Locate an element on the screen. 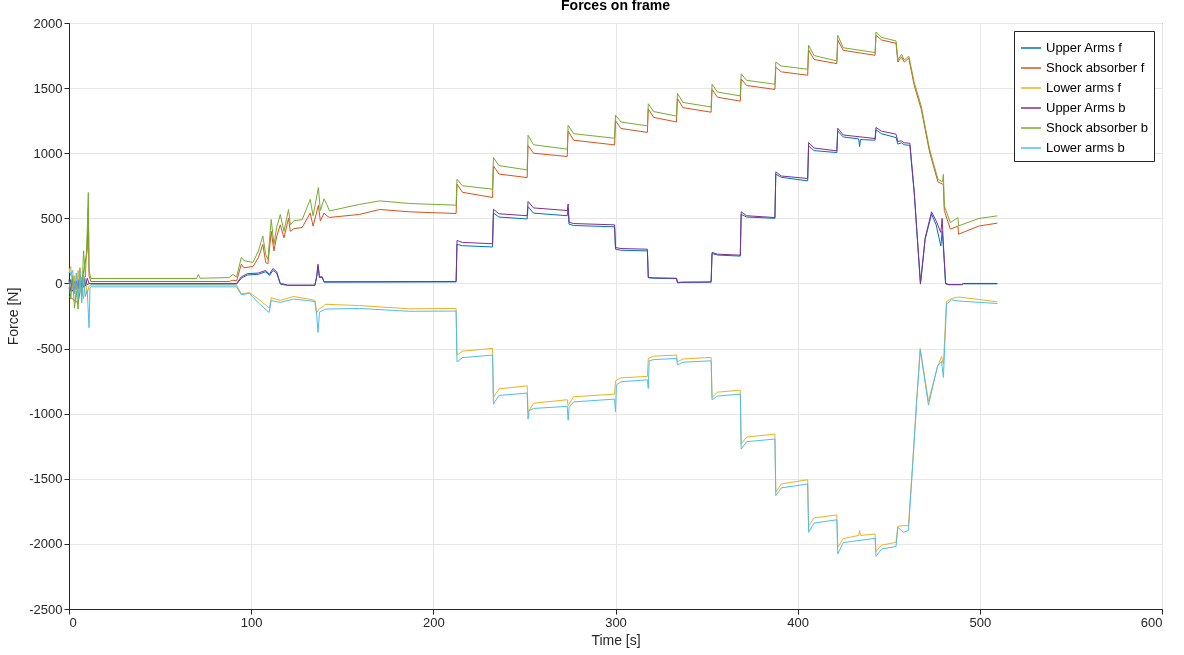  y-tick-label: 0 is located at coordinates (59, 283).